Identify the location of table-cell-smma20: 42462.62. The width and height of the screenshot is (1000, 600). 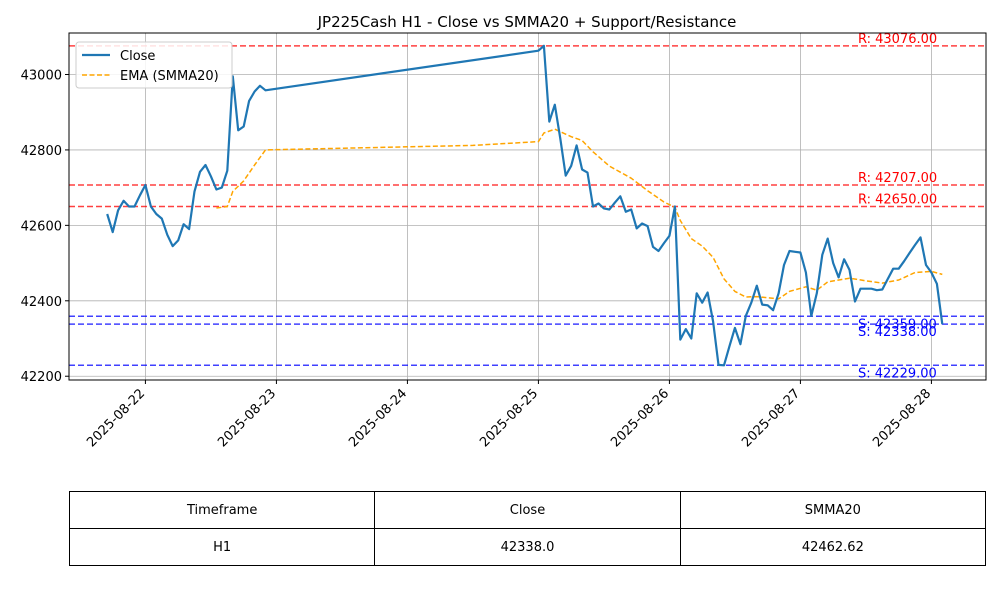
(833, 547).